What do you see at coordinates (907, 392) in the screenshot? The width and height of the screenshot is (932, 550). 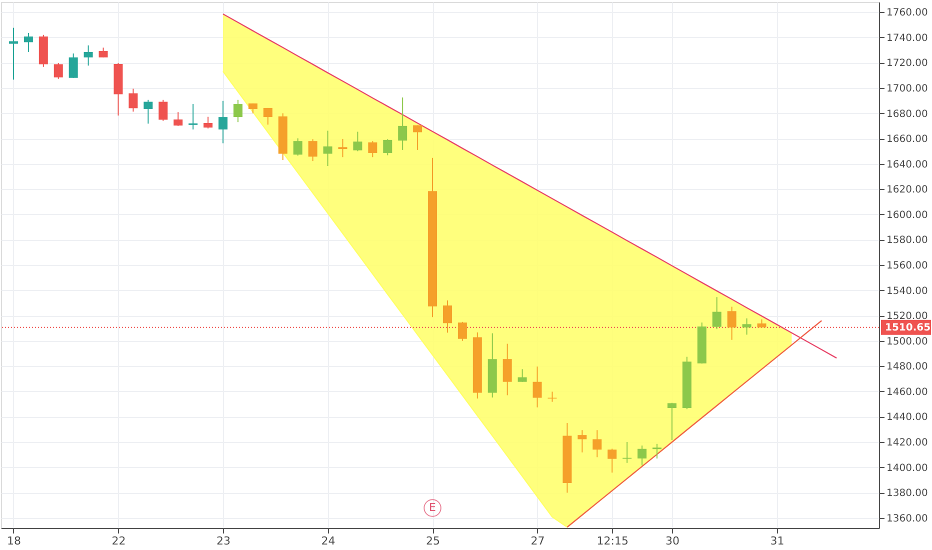 I see `y-tick-label: 1460.00` at bounding box center [907, 392].